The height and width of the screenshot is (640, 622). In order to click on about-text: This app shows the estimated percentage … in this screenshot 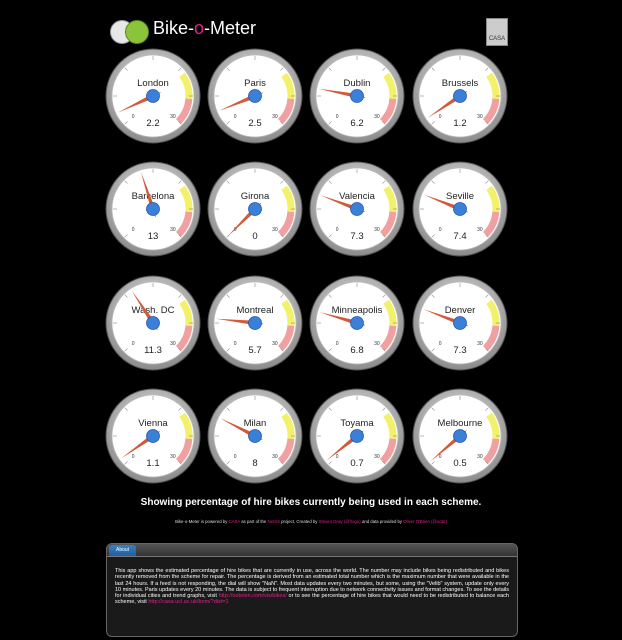, I will do `click(312, 587)`.